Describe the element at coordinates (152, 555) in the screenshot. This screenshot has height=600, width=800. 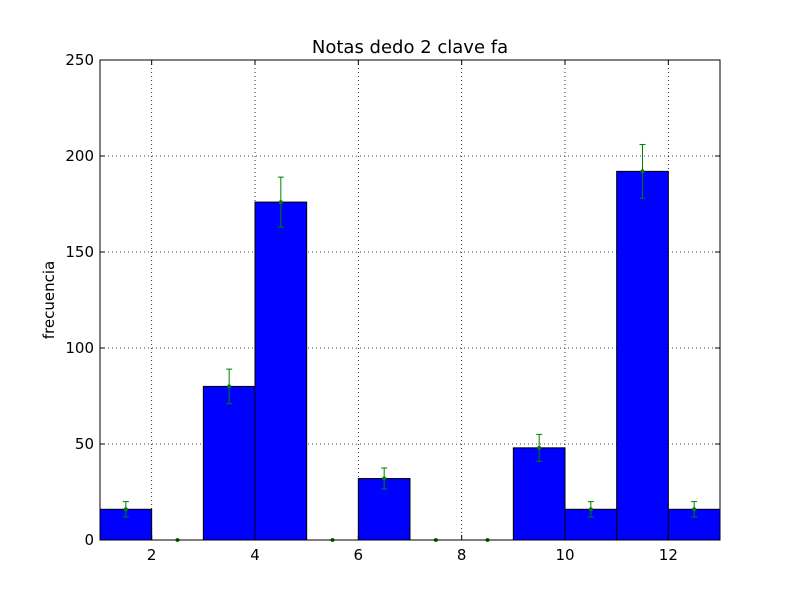
I see `x-tick-label: 2` at that location.